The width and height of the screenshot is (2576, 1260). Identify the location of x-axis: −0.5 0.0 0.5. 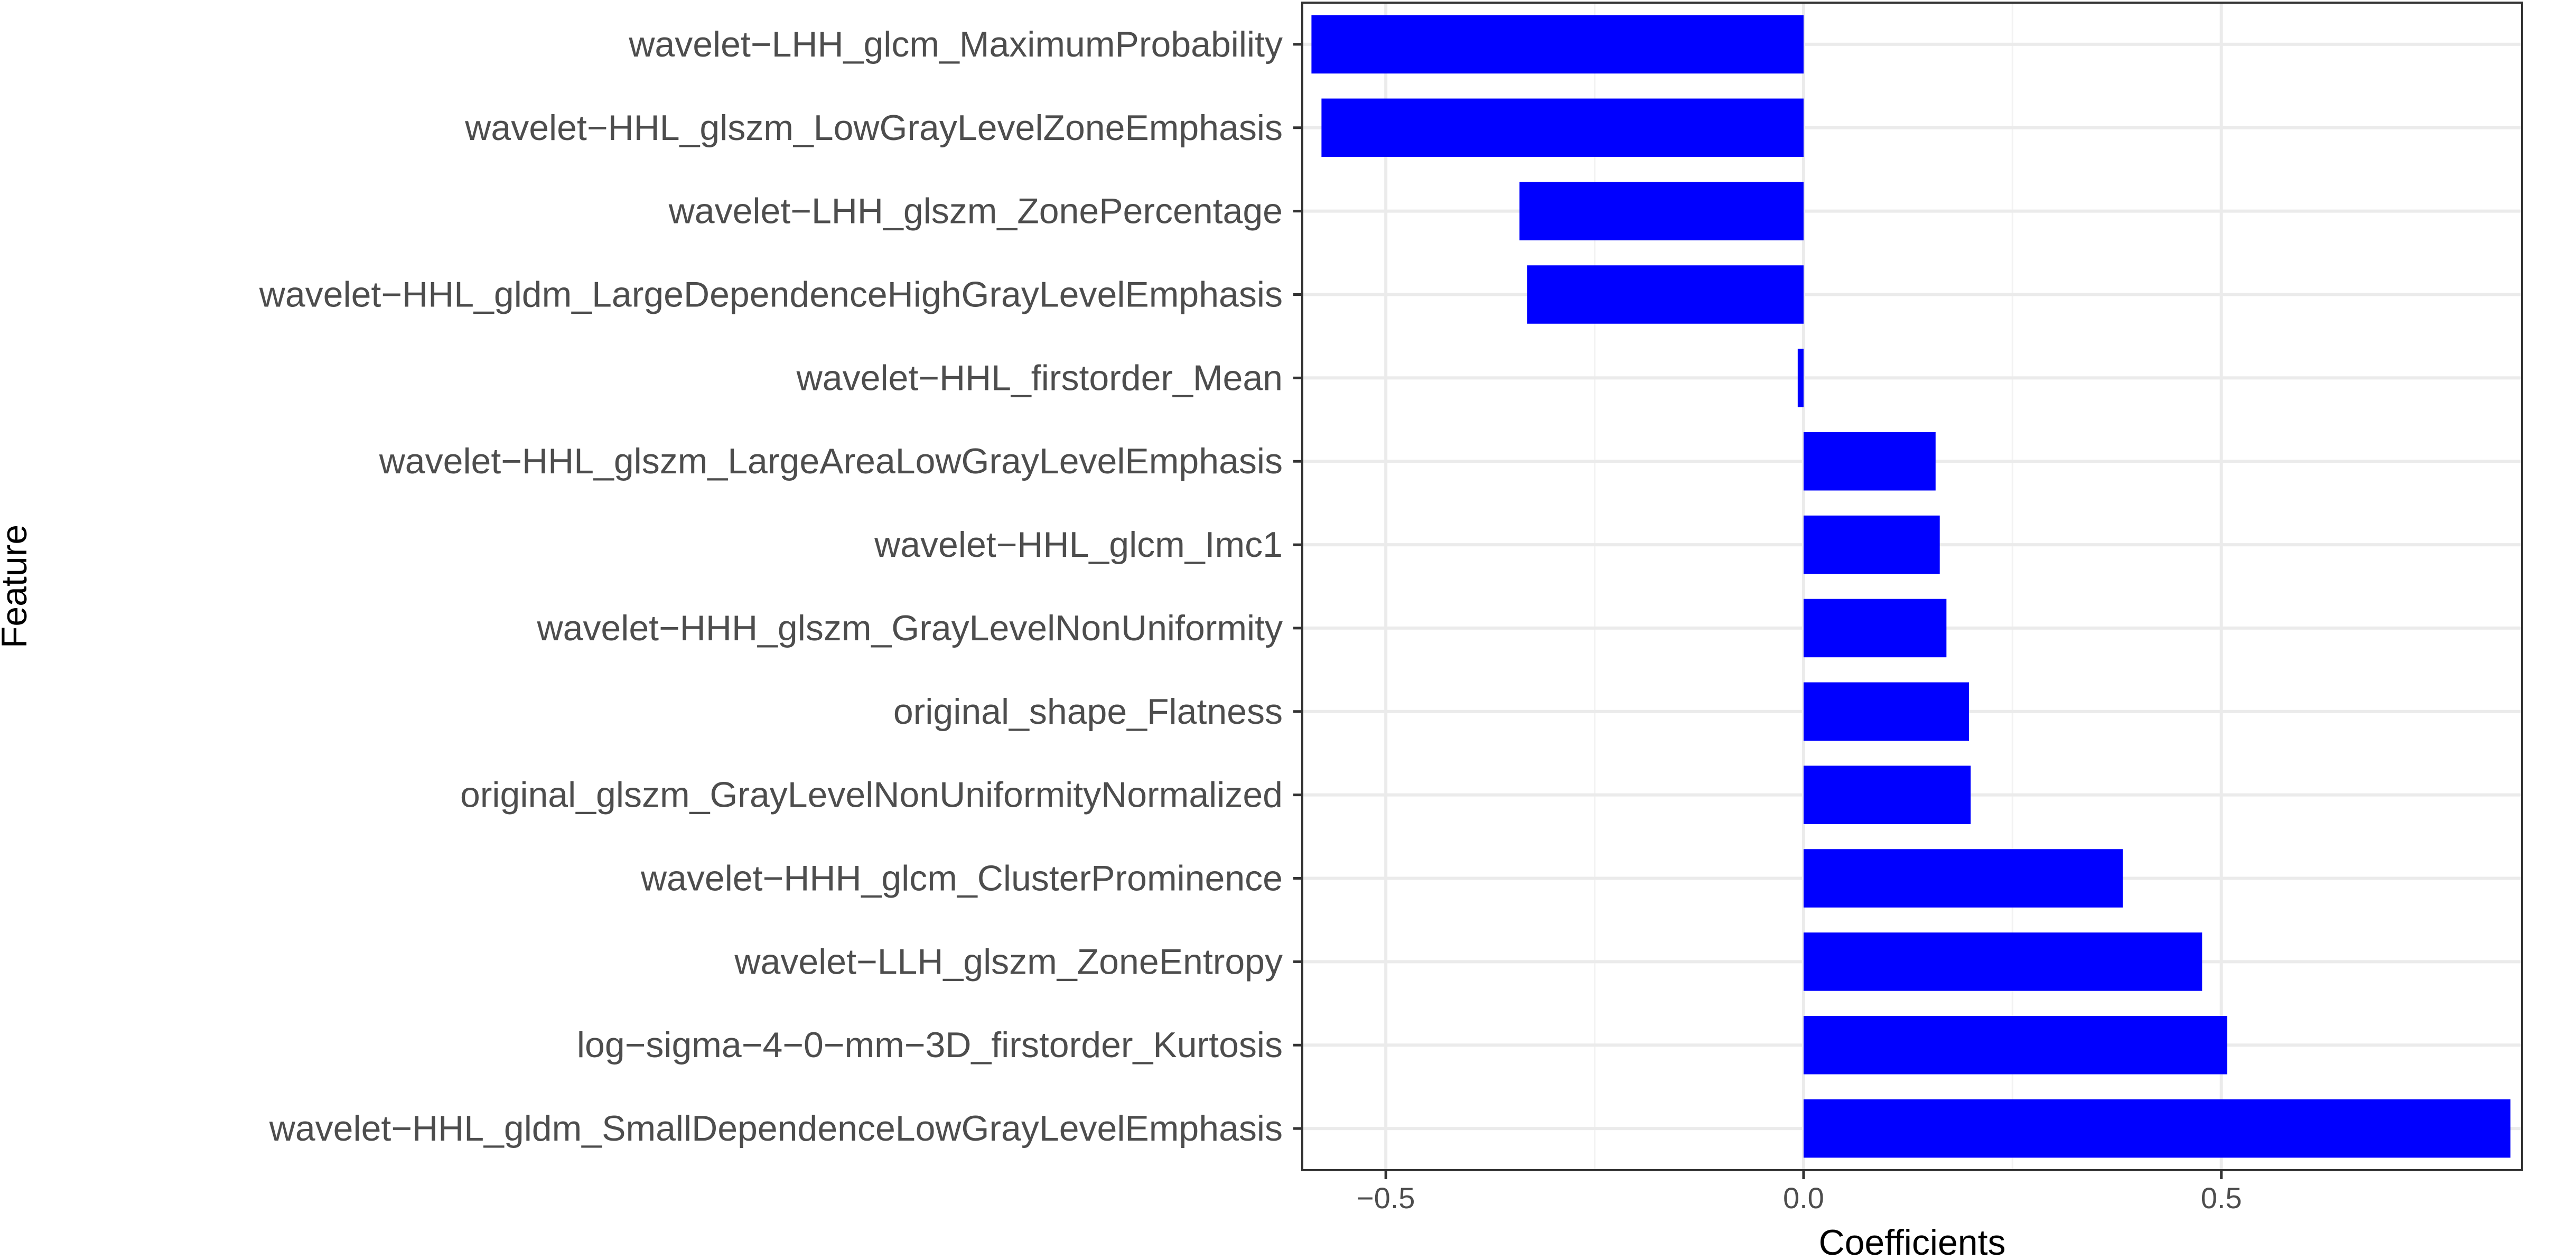
(1799, 1192).